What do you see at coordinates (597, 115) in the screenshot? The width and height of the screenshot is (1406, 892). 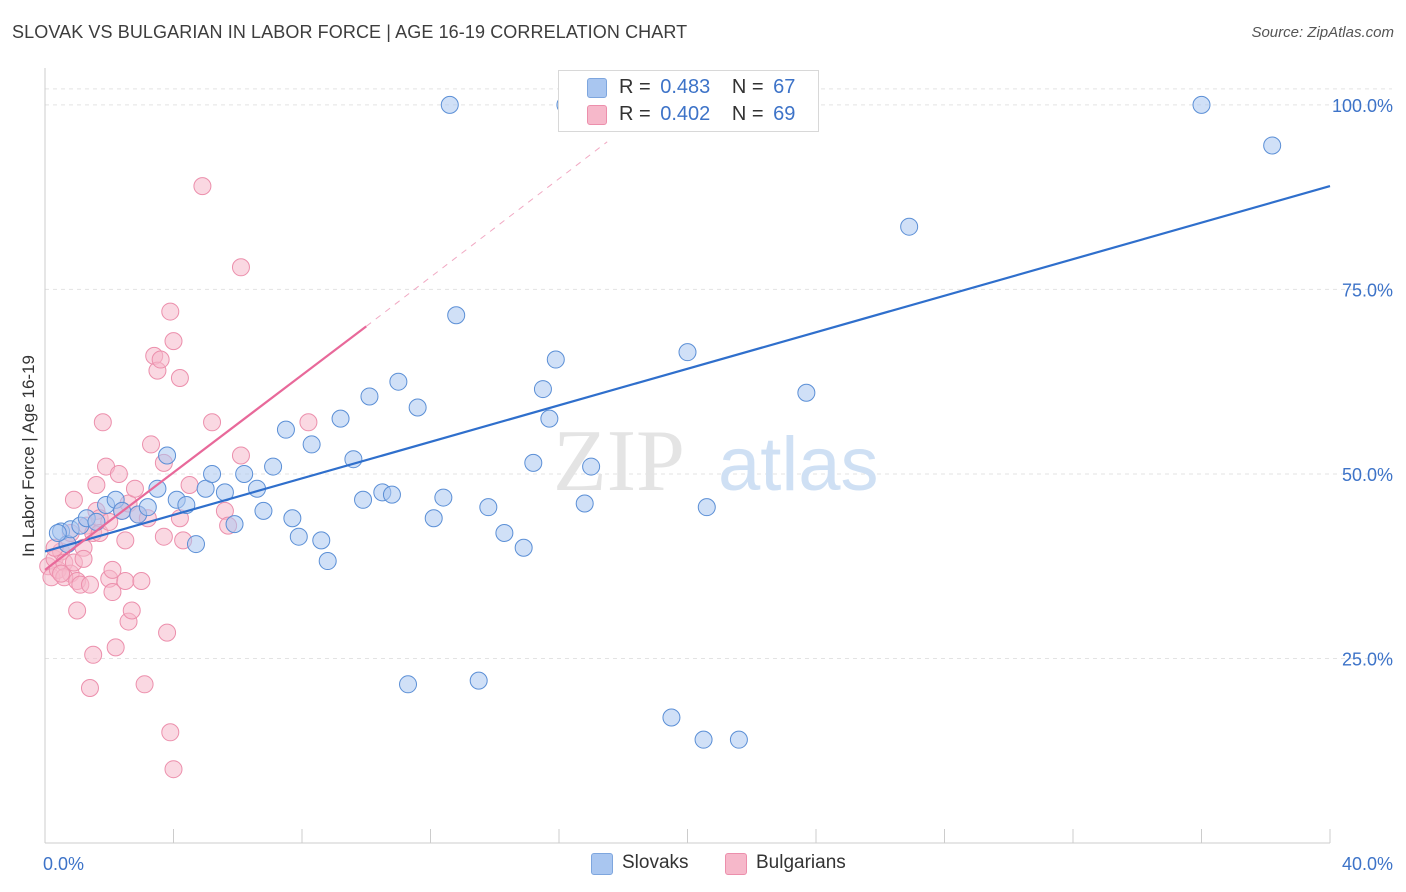 I see `legend-swatch-bulgarians` at bounding box center [597, 115].